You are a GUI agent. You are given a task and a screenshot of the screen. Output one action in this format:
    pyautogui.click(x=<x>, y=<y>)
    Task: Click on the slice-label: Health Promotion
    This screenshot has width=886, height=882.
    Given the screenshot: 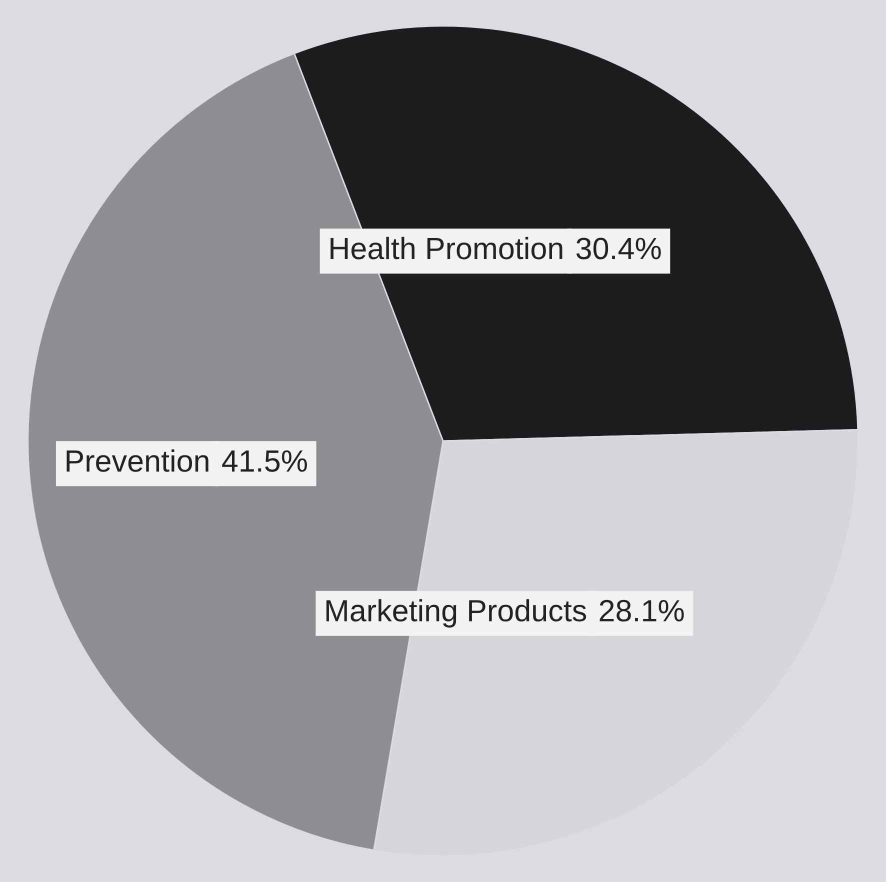 What is the action you would take?
    pyautogui.click(x=446, y=248)
    